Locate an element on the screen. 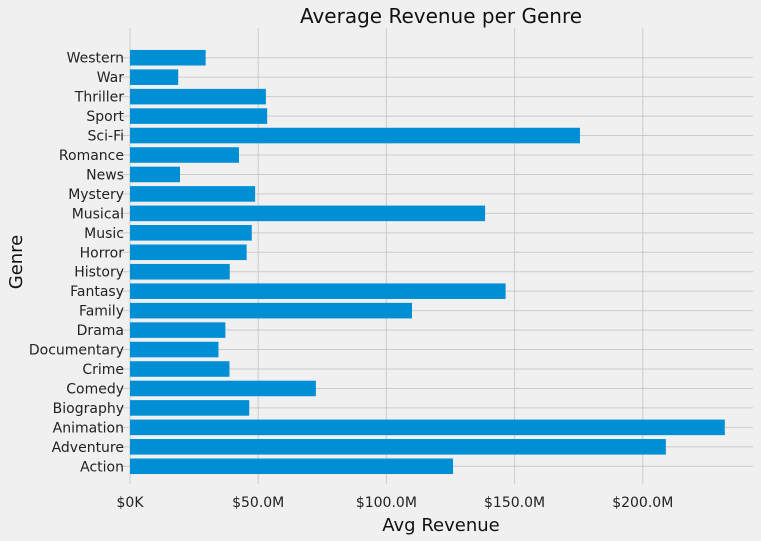 The image size is (761, 541). y-tick-label: Sport is located at coordinates (105, 117).